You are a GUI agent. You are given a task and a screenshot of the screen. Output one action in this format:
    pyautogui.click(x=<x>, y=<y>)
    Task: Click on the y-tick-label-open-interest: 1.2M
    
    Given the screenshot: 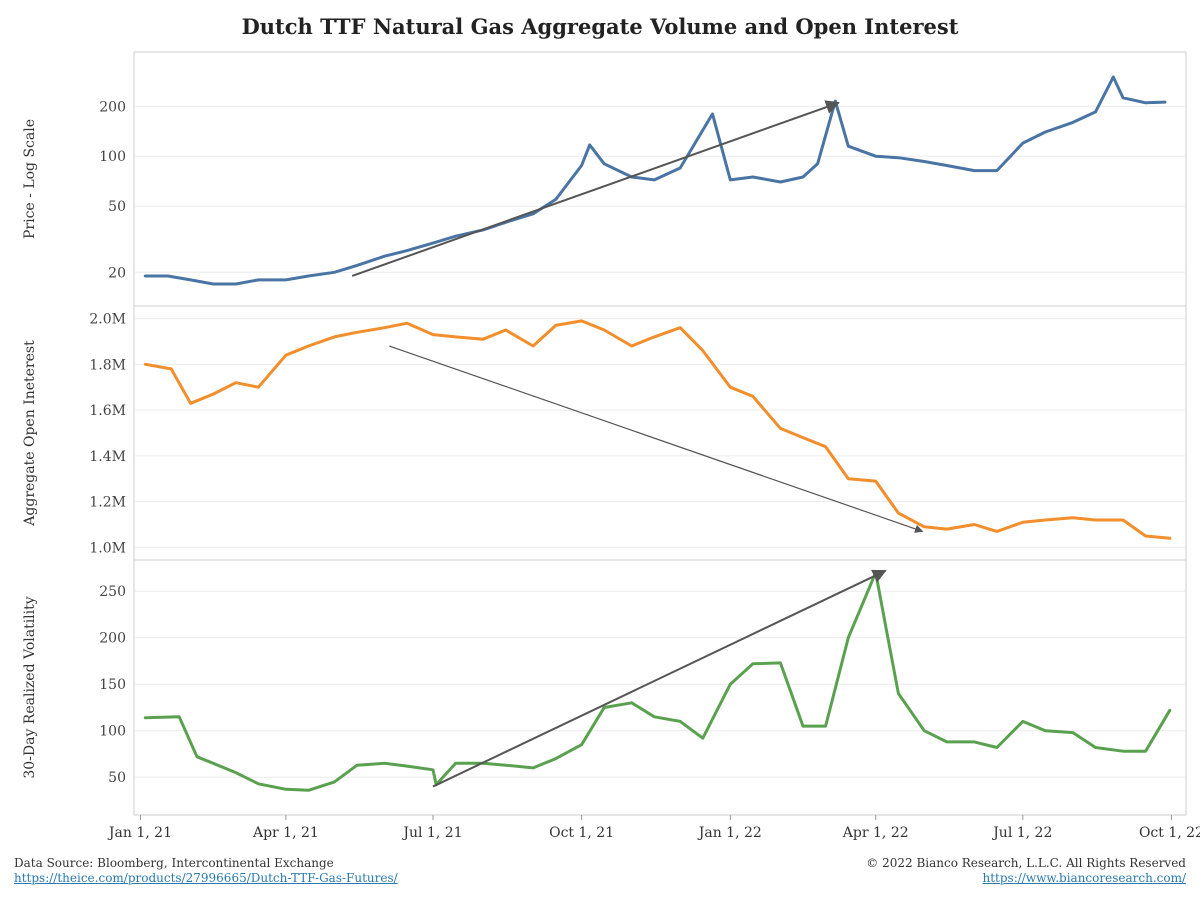 What is the action you would take?
    pyautogui.click(x=107, y=503)
    